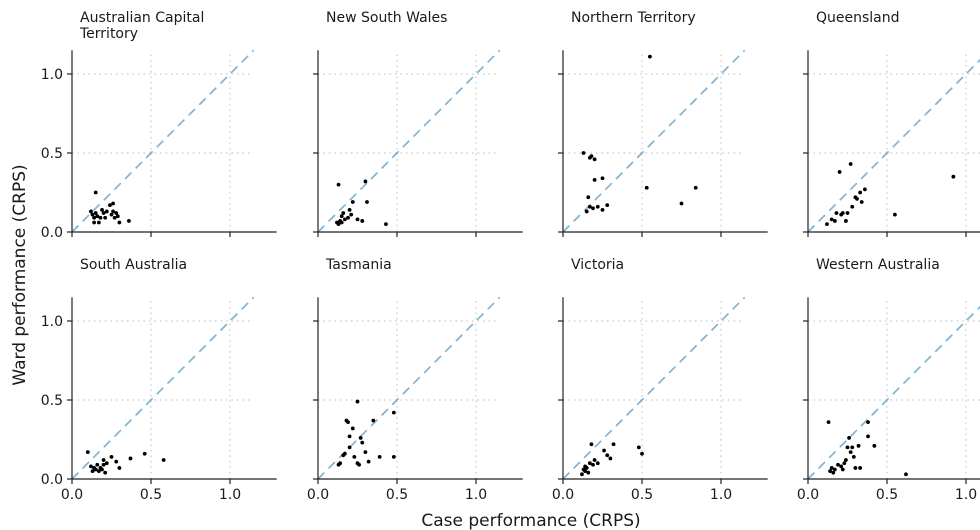 The height and width of the screenshot is (530, 980). I want to click on panel-title: Tasmania, so click(358, 265).